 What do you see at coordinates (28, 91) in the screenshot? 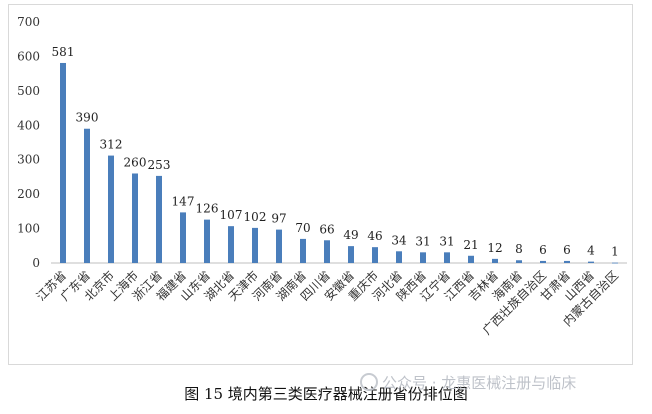
I see `y-tick-label: 500` at bounding box center [28, 91].